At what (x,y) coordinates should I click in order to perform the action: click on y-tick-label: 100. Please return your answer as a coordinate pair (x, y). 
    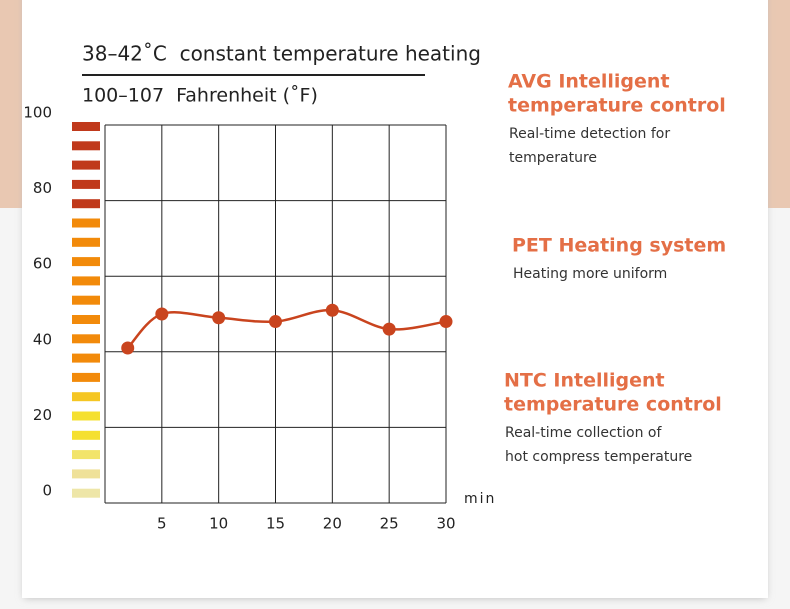
    Looking at the image, I should click on (37, 113).